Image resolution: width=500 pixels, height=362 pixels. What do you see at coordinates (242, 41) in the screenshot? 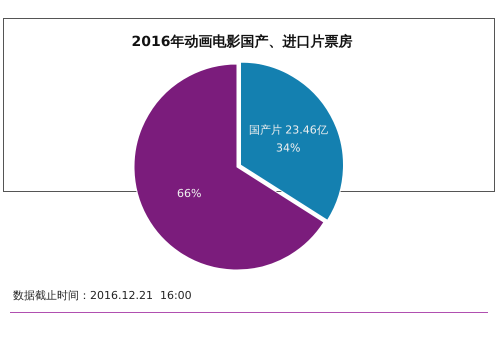
I see `chart-title: 2016年动画电影国产、进口片票房` at bounding box center [242, 41].